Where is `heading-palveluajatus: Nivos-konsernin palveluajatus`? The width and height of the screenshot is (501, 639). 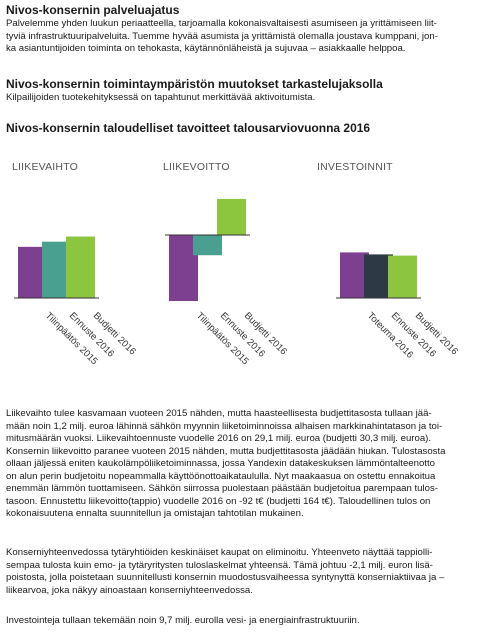
heading-palveluajatus: Nivos-konsernin palveluajatus is located at coordinates (93, 10).